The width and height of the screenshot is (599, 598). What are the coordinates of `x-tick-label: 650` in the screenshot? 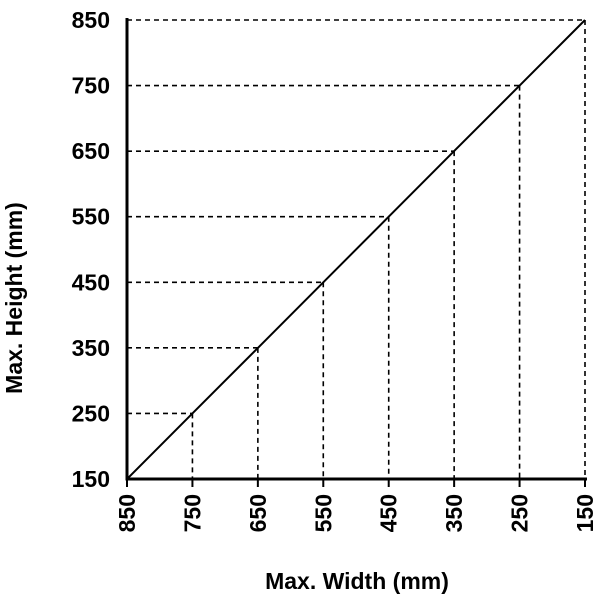 It's located at (258, 513).